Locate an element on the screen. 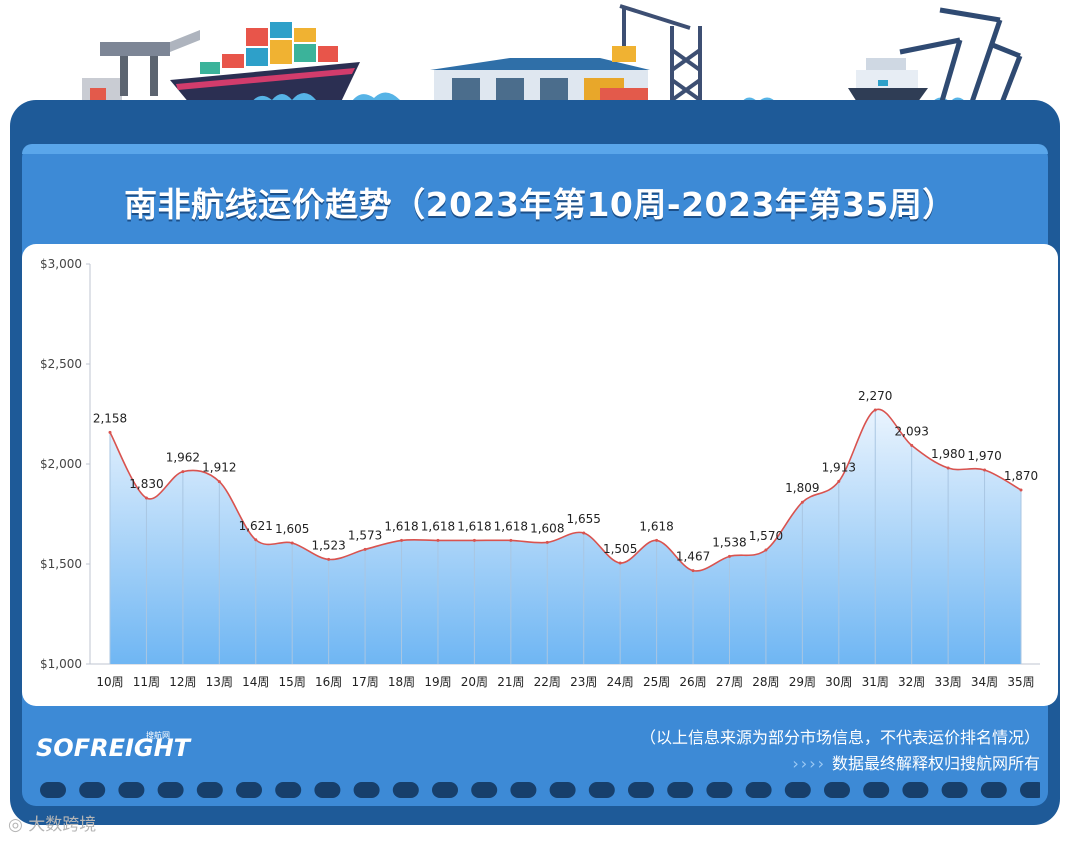 Image resolution: width=1080 pixels, height=841 pixels. source-watermark: ◎ 大数跨境 is located at coordinates (52, 822).